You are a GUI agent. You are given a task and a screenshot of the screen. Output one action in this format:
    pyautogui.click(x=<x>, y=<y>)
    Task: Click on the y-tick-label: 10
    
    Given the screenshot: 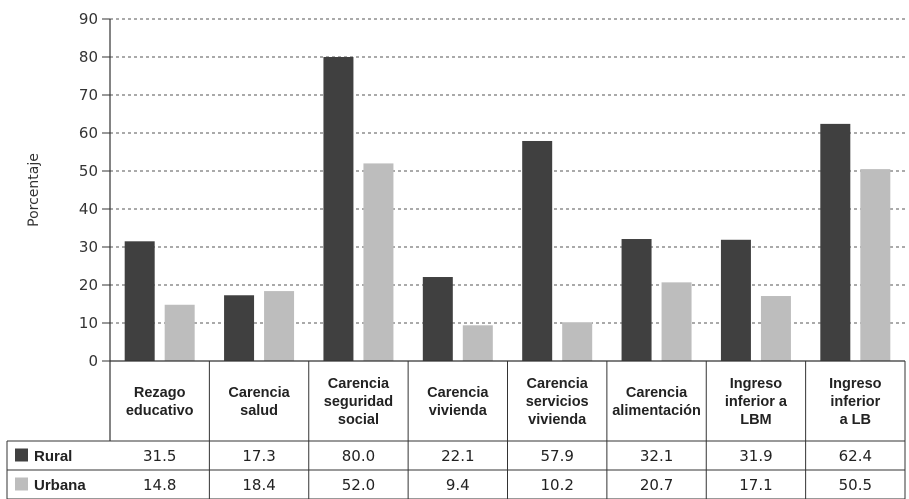 What is the action you would take?
    pyautogui.click(x=88, y=323)
    